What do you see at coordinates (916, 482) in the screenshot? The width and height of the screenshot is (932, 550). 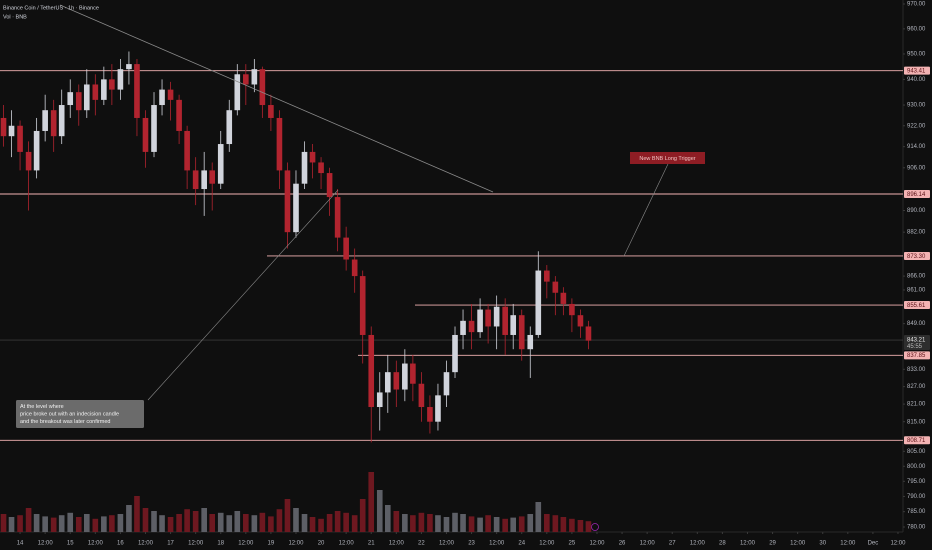 I see `y-tick-label: 795.00` at bounding box center [916, 482].